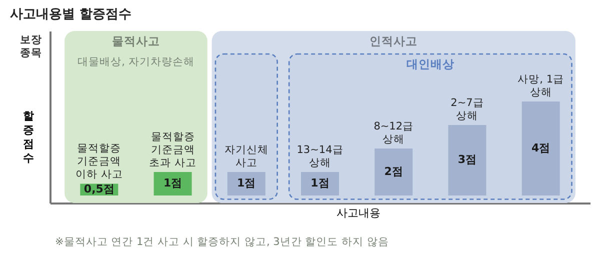 Image resolution: width=600 pixels, height=278 pixels. Describe the element at coordinates (136, 41) in the screenshot. I see `band-label: 물적사고` at that location.